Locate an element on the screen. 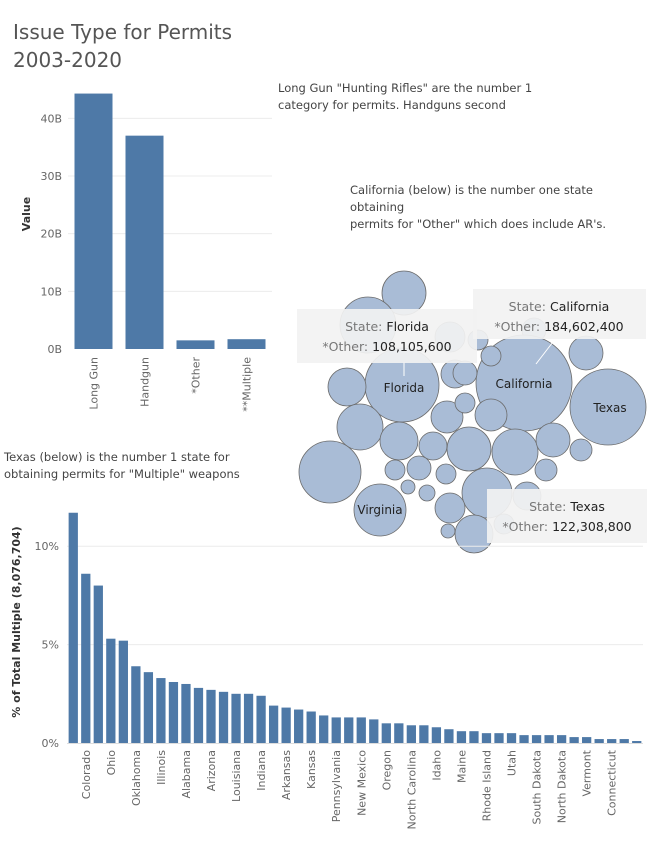  tooltip-state-value: California is located at coordinates (579, 306).